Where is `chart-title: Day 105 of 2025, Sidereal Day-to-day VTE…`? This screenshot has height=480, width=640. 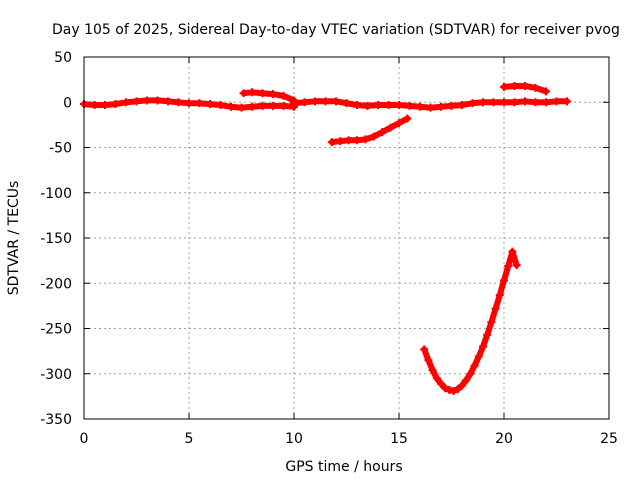
chart-title: Day 105 of 2025, Sidereal Day-to-day VTE… is located at coordinates (336, 30).